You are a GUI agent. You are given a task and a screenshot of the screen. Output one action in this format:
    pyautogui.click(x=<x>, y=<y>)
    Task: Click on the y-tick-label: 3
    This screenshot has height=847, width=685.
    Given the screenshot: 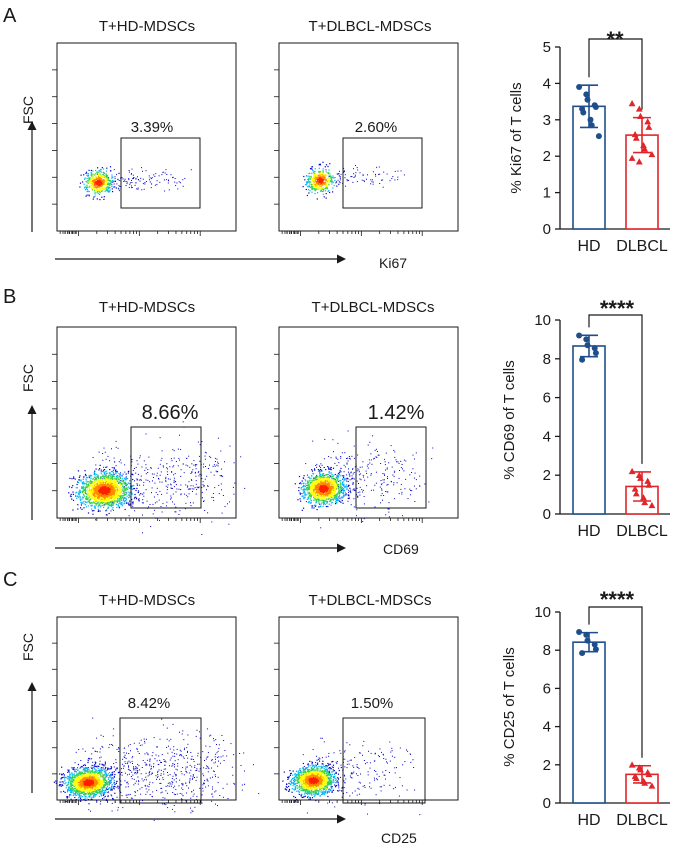 What is the action you would take?
    pyautogui.click(x=547, y=120)
    